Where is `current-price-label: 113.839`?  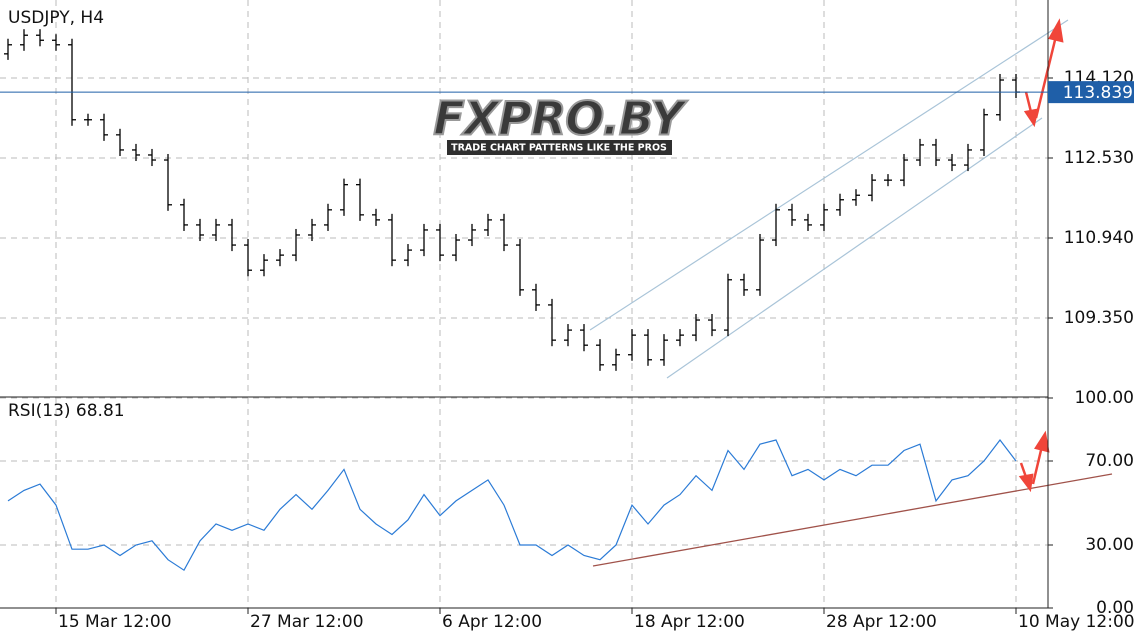
current-price-label: 113.839 is located at coordinates (1098, 93).